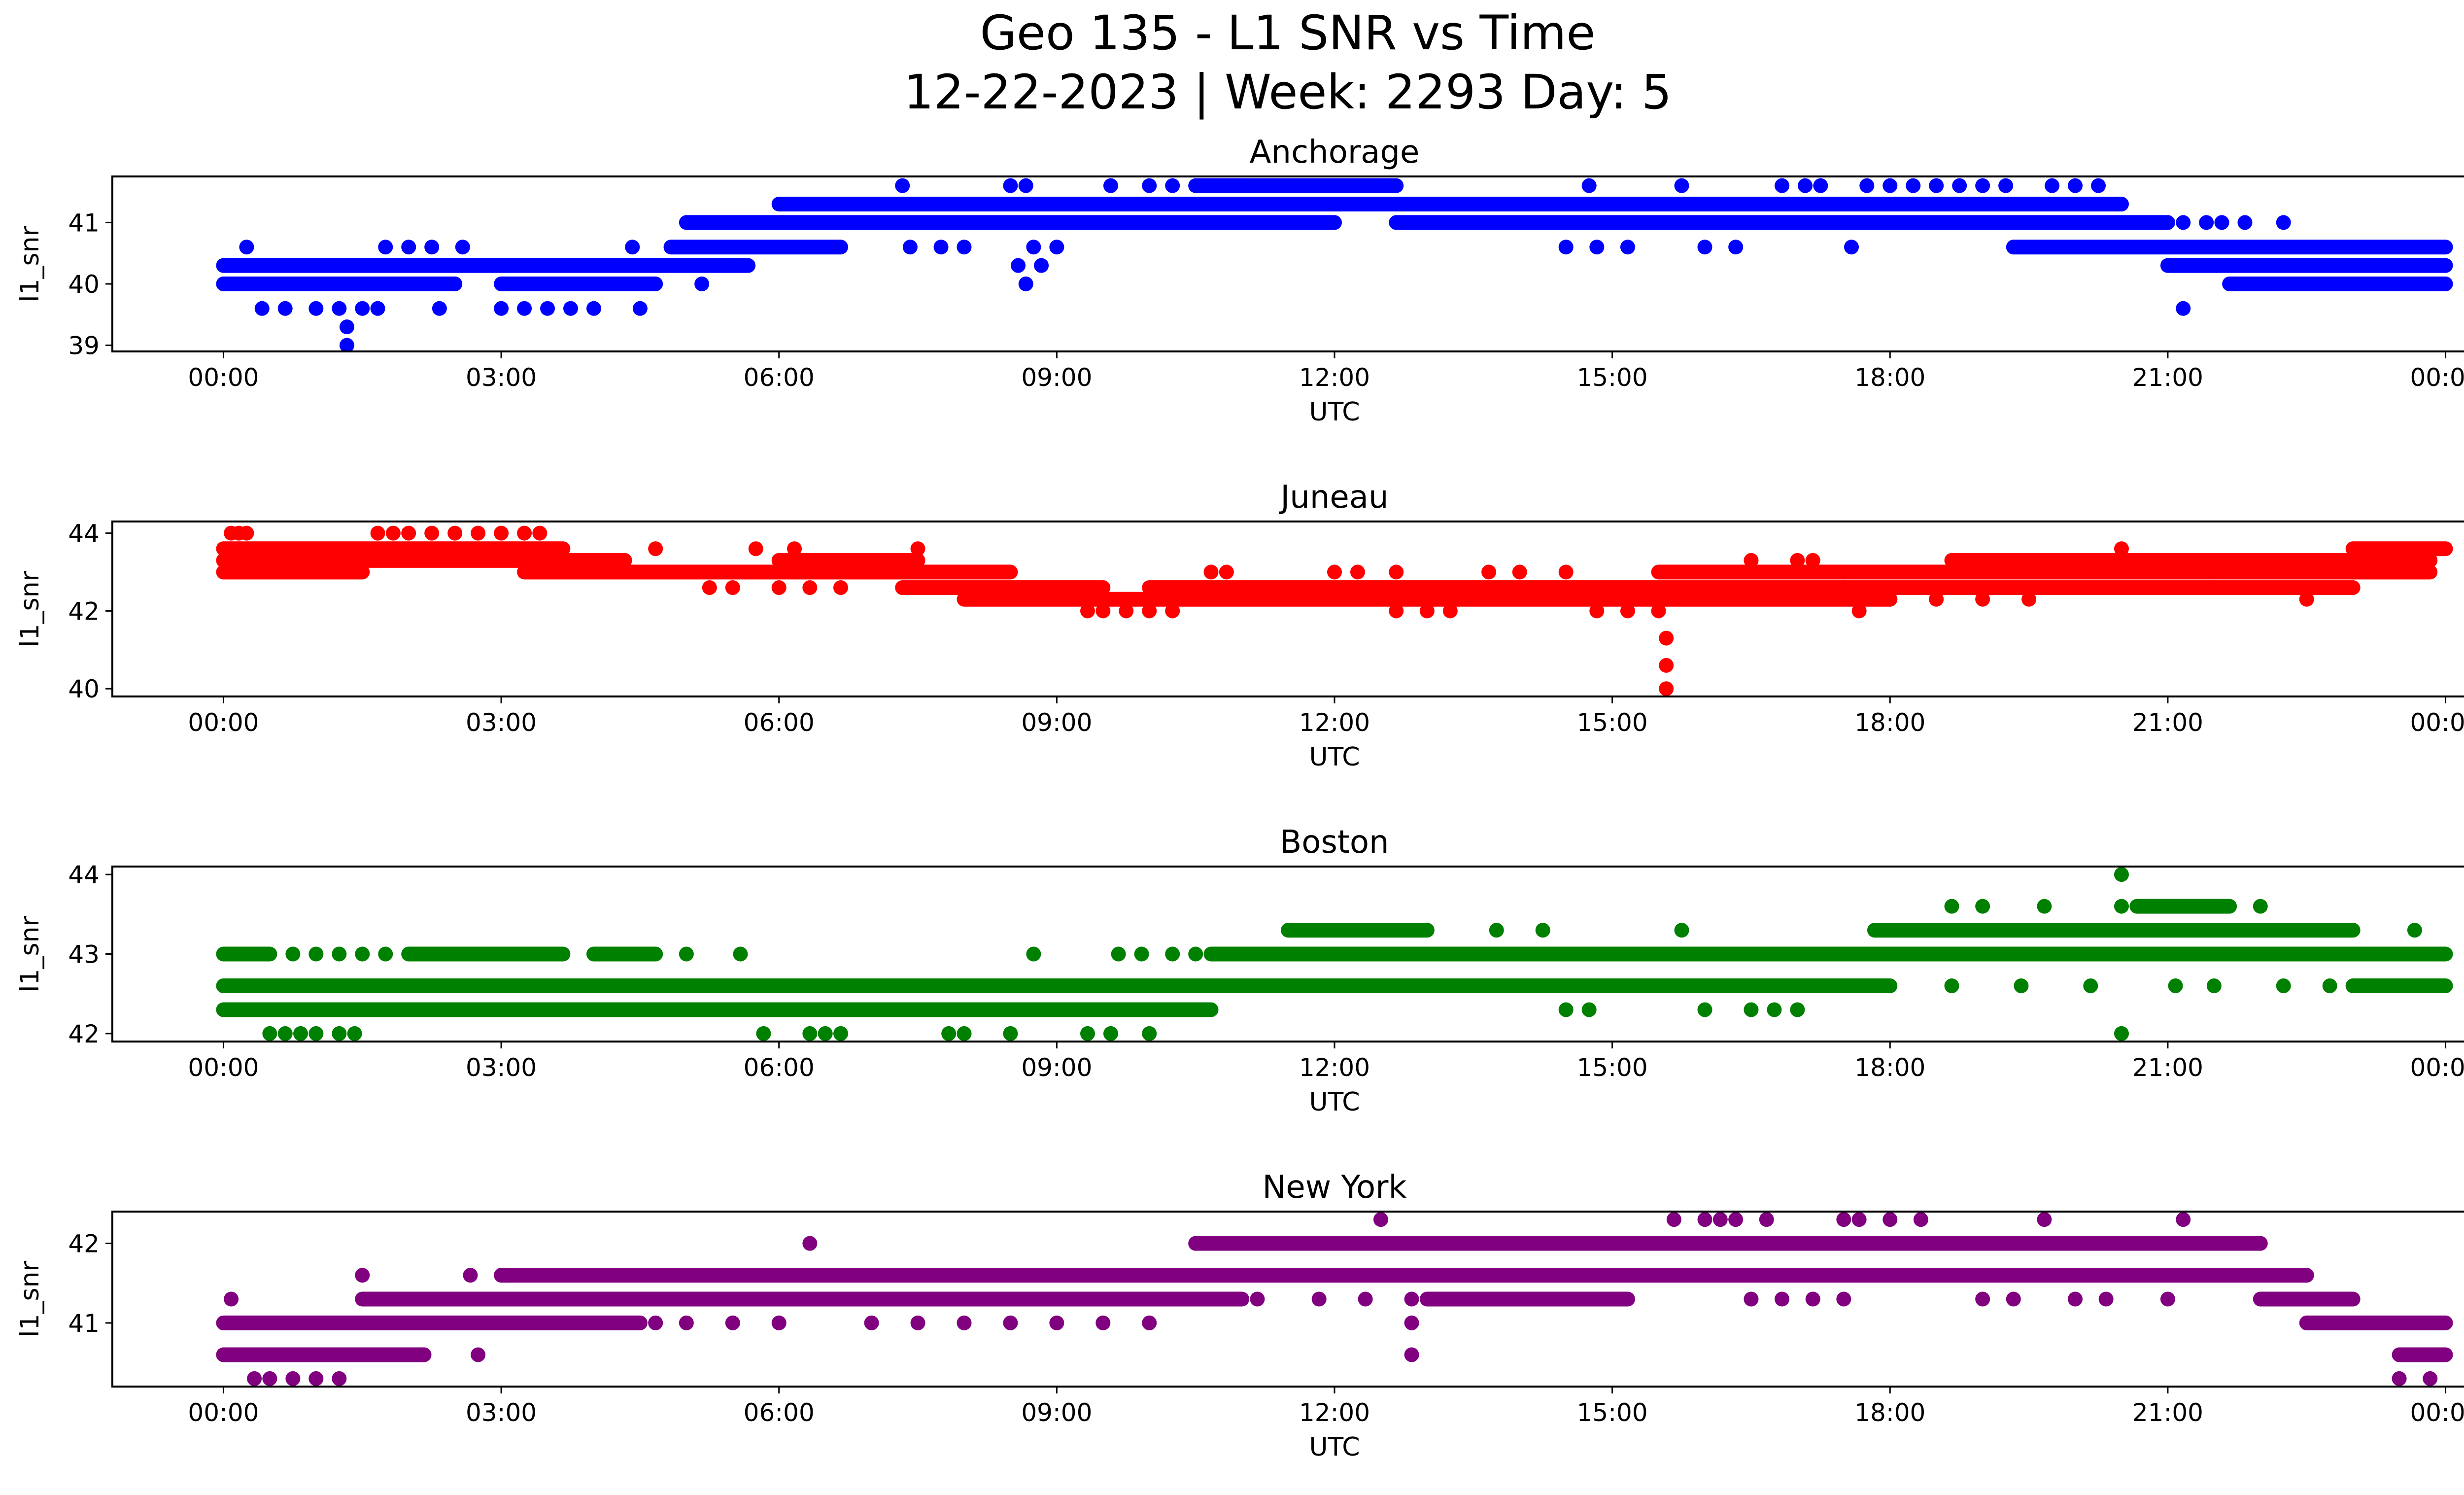  What do you see at coordinates (84, 1244) in the screenshot?
I see `y-tick-label: 42` at bounding box center [84, 1244].